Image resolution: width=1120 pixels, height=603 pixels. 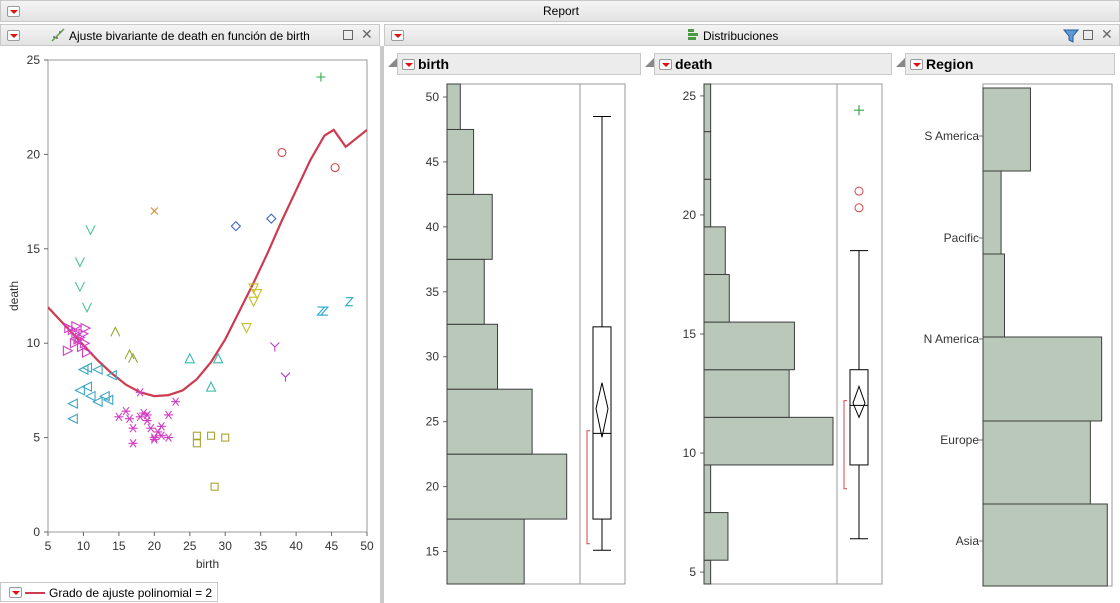 What do you see at coordinates (951, 136) in the screenshot?
I see `category-label: S America` at bounding box center [951, 136].